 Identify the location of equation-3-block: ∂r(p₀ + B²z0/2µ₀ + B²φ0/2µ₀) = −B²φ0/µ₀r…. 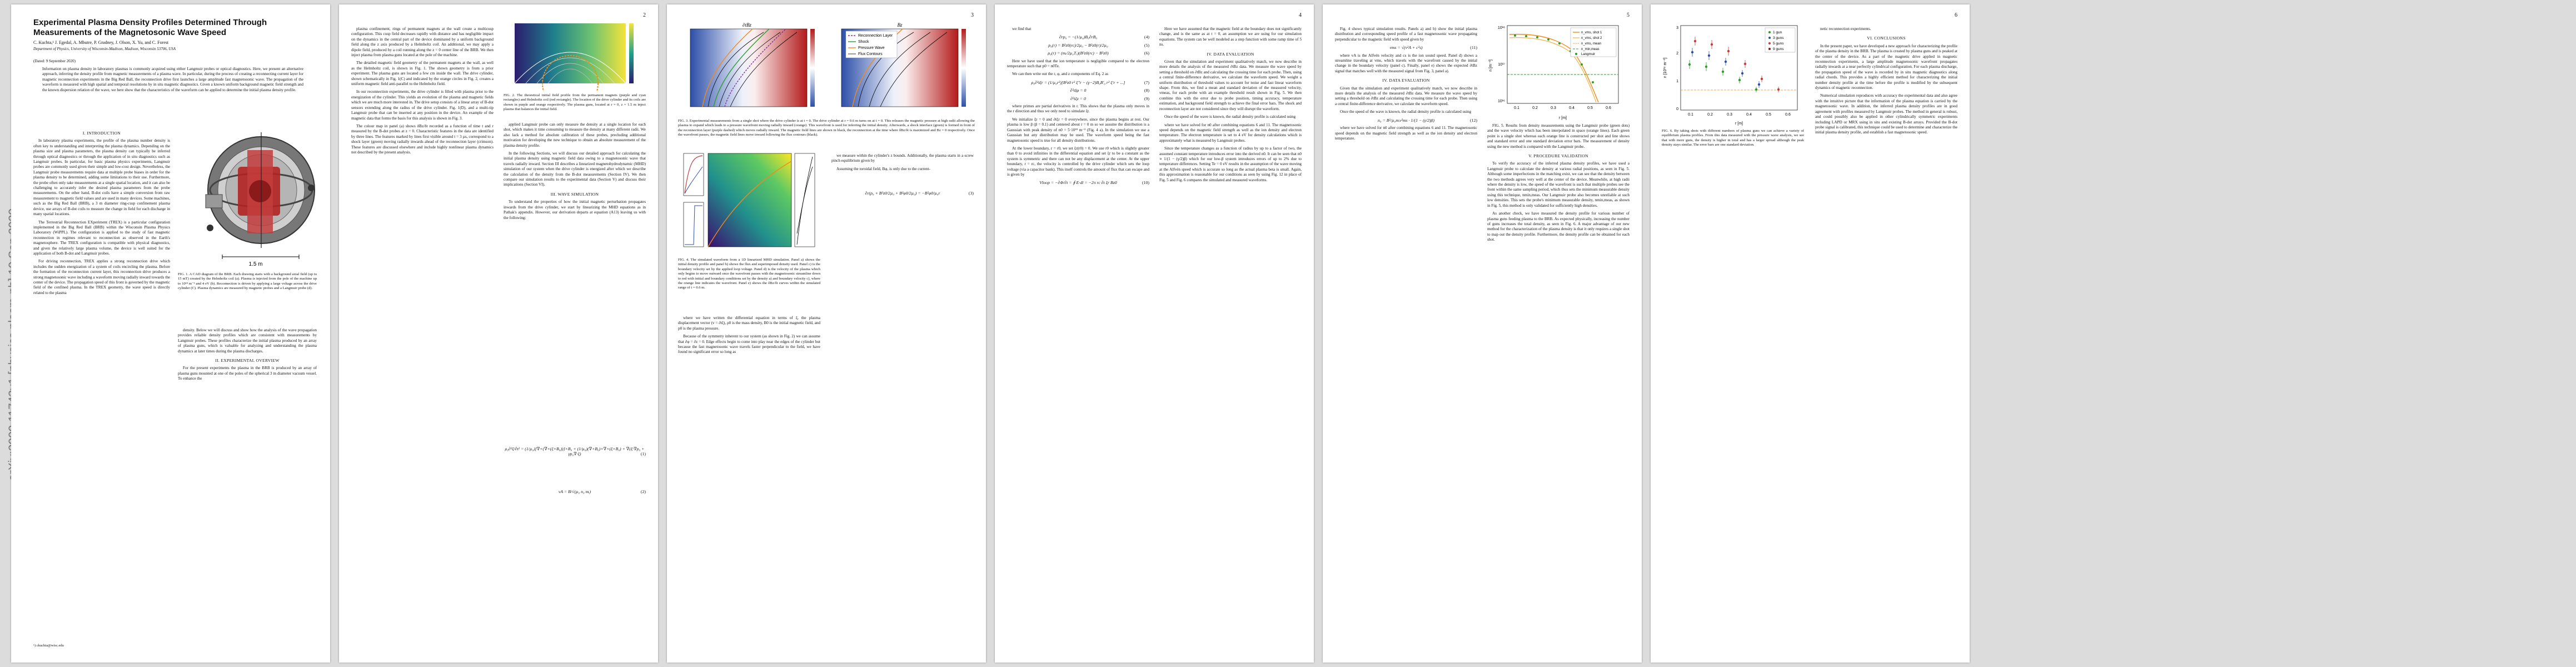
(902, 193).